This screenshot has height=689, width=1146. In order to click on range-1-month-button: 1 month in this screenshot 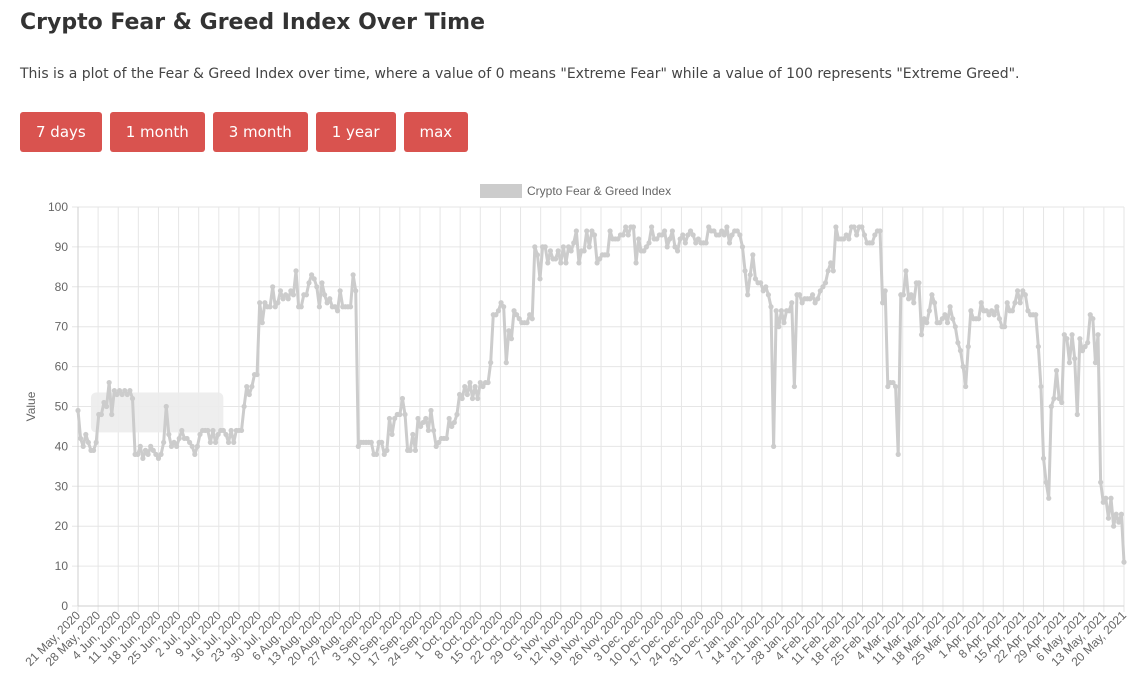, I will do `click(157, 132)`.